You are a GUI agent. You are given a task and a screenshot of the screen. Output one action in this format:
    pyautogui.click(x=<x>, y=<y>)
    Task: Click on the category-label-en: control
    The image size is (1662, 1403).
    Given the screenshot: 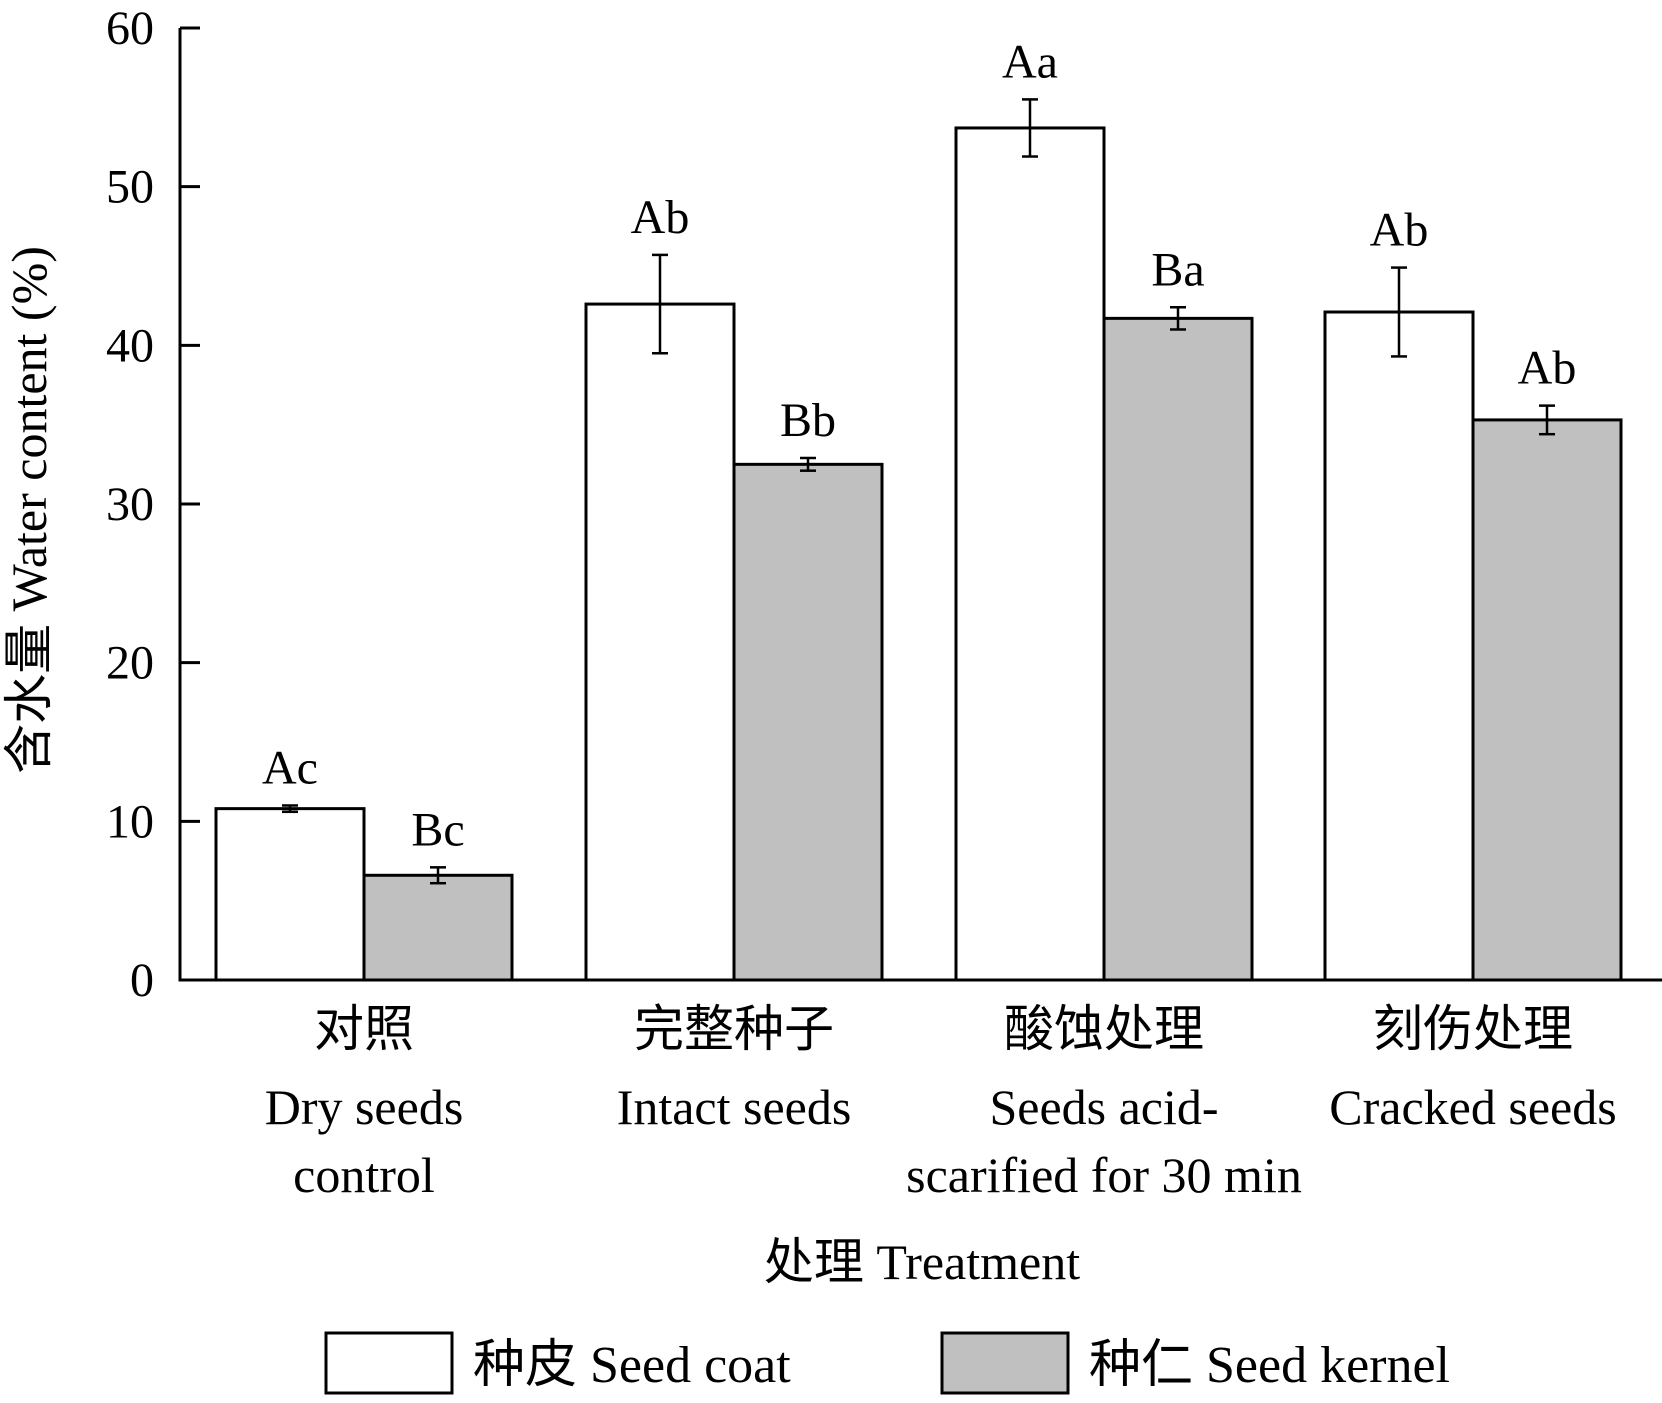 What is the action you would take?
    pyautogui.click(x=364, y=1175)
    